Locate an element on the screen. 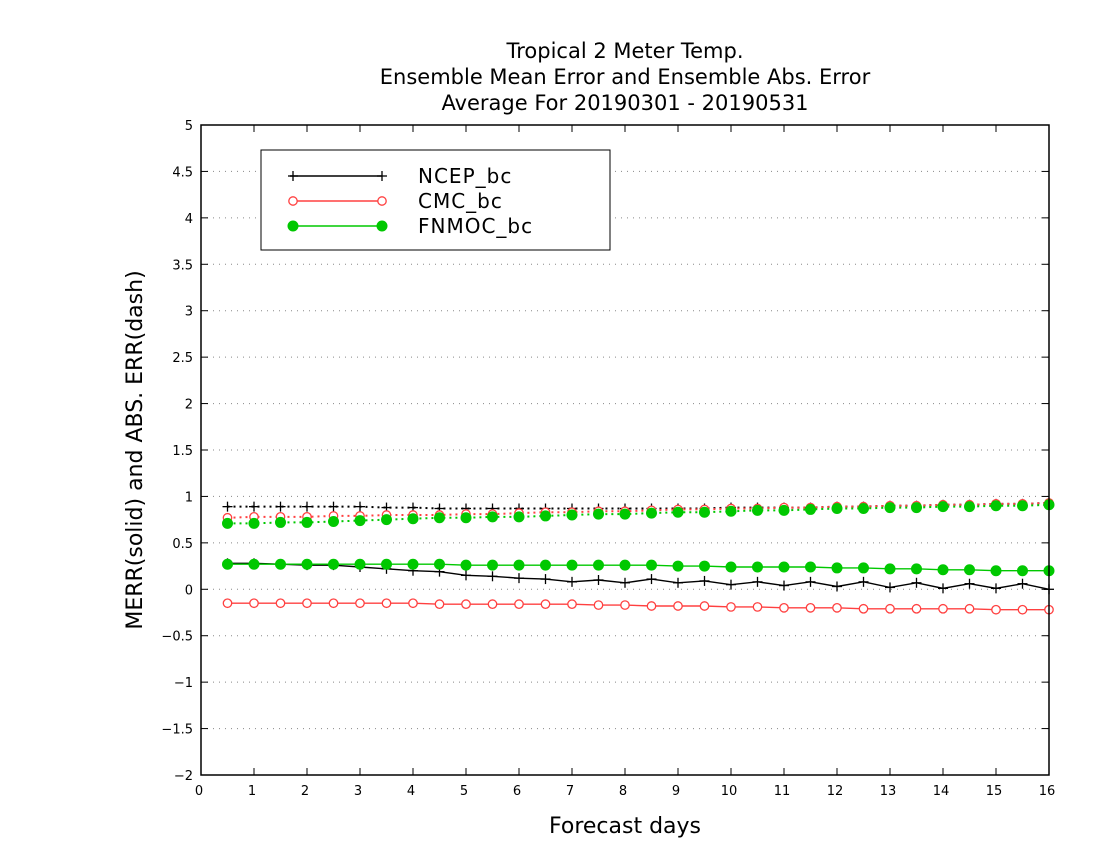 This screenshot has width=1100, height=850. x-tick-label: 7 is located at coordinates (570, 791).